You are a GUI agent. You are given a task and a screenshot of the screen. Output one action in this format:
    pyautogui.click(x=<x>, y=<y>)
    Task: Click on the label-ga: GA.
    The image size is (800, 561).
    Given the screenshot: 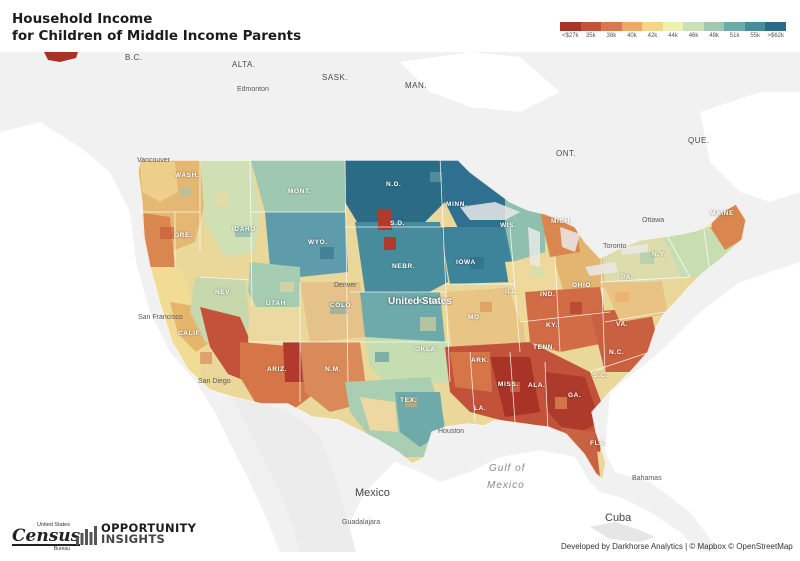 What is the action you would take?
    pyautogui.click(x=575, y=395)
    